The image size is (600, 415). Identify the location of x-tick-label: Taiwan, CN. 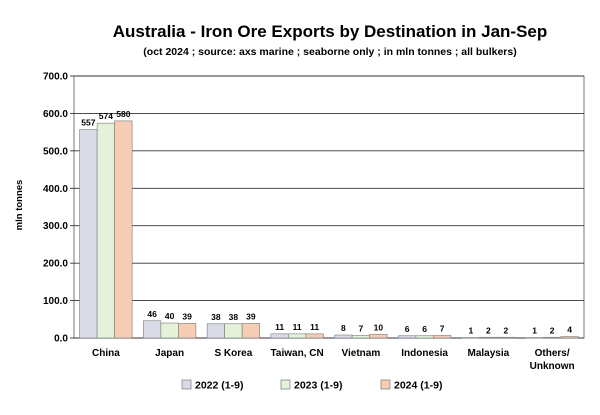
(297, 353).